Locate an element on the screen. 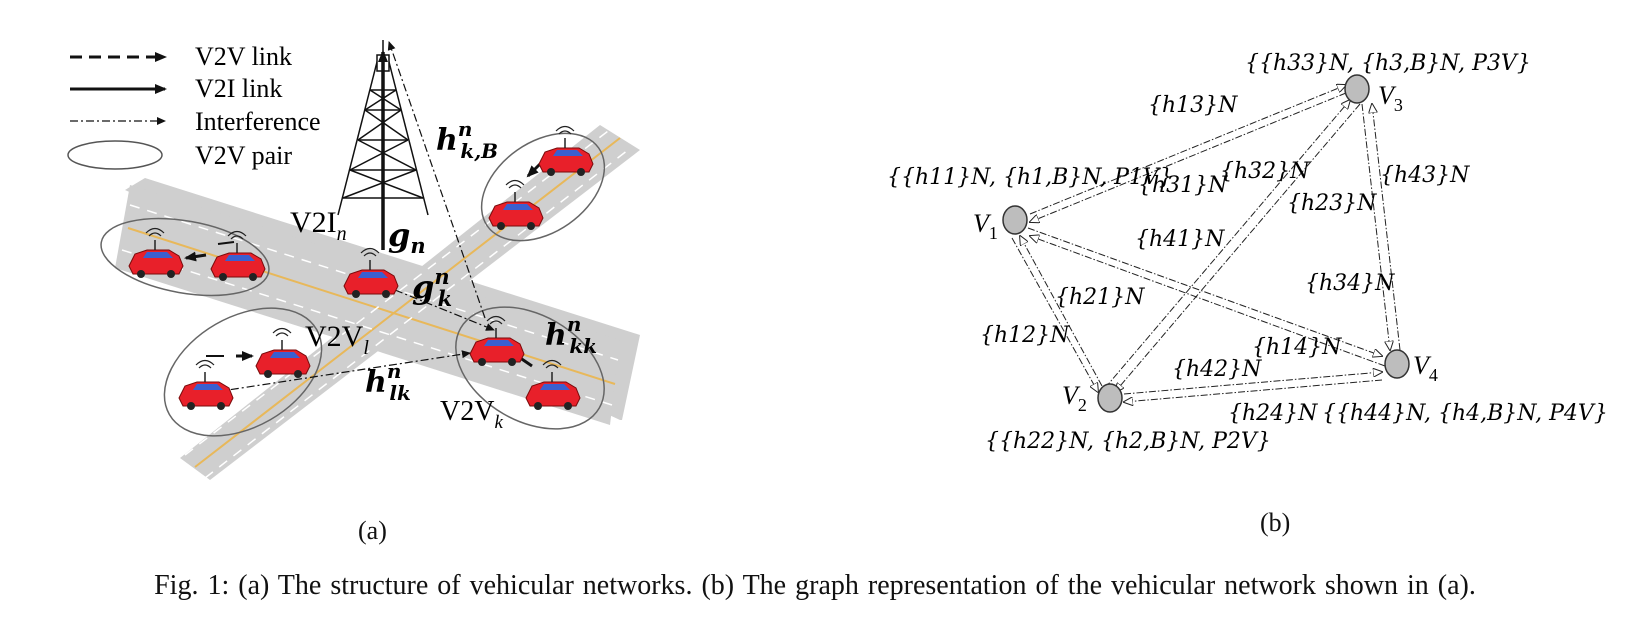  links is located at coordinates (366, 217).